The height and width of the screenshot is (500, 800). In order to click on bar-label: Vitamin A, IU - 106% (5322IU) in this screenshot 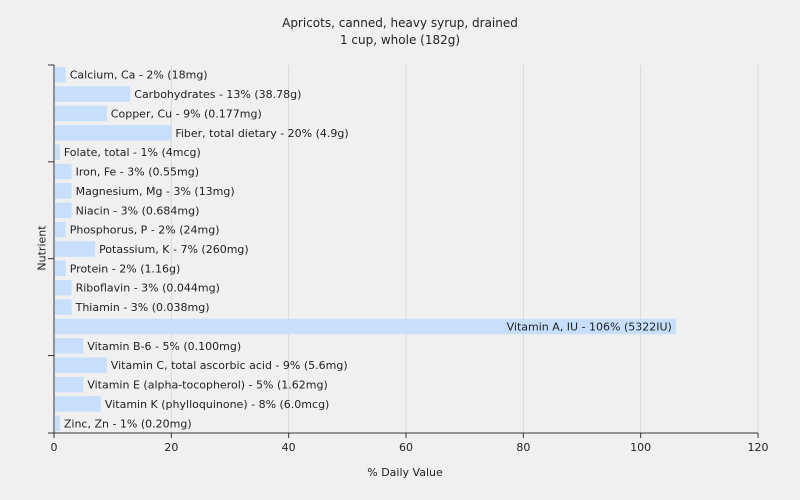, I will do `click(589, 326)`.